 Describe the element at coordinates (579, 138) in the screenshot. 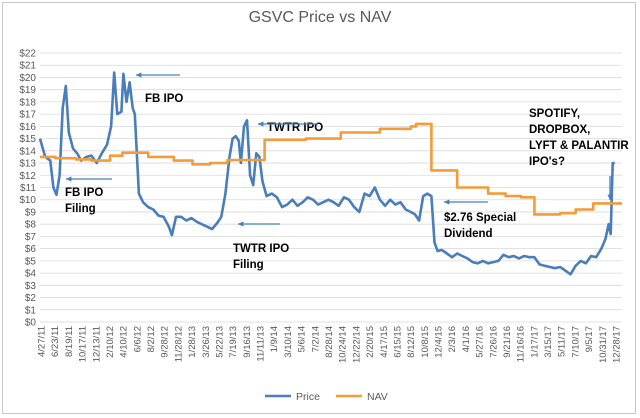

I see `annotation-spotify: SPOTIFY, DROPBOX, LYFT & PALANTIR IPO's?` at that location.